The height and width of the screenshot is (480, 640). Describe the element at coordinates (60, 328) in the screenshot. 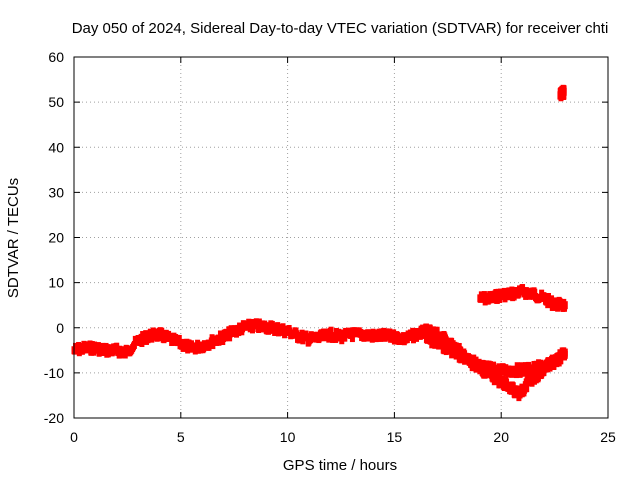

I see `y-tick-label: 0` at that location.